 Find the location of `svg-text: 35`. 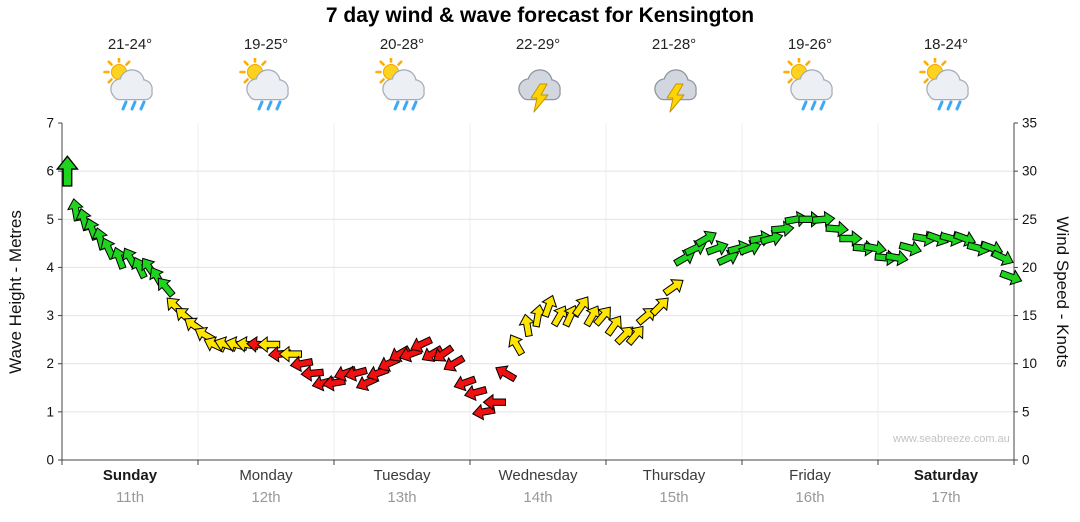

svg-text: 35 is located at coordinates (1029, 123).